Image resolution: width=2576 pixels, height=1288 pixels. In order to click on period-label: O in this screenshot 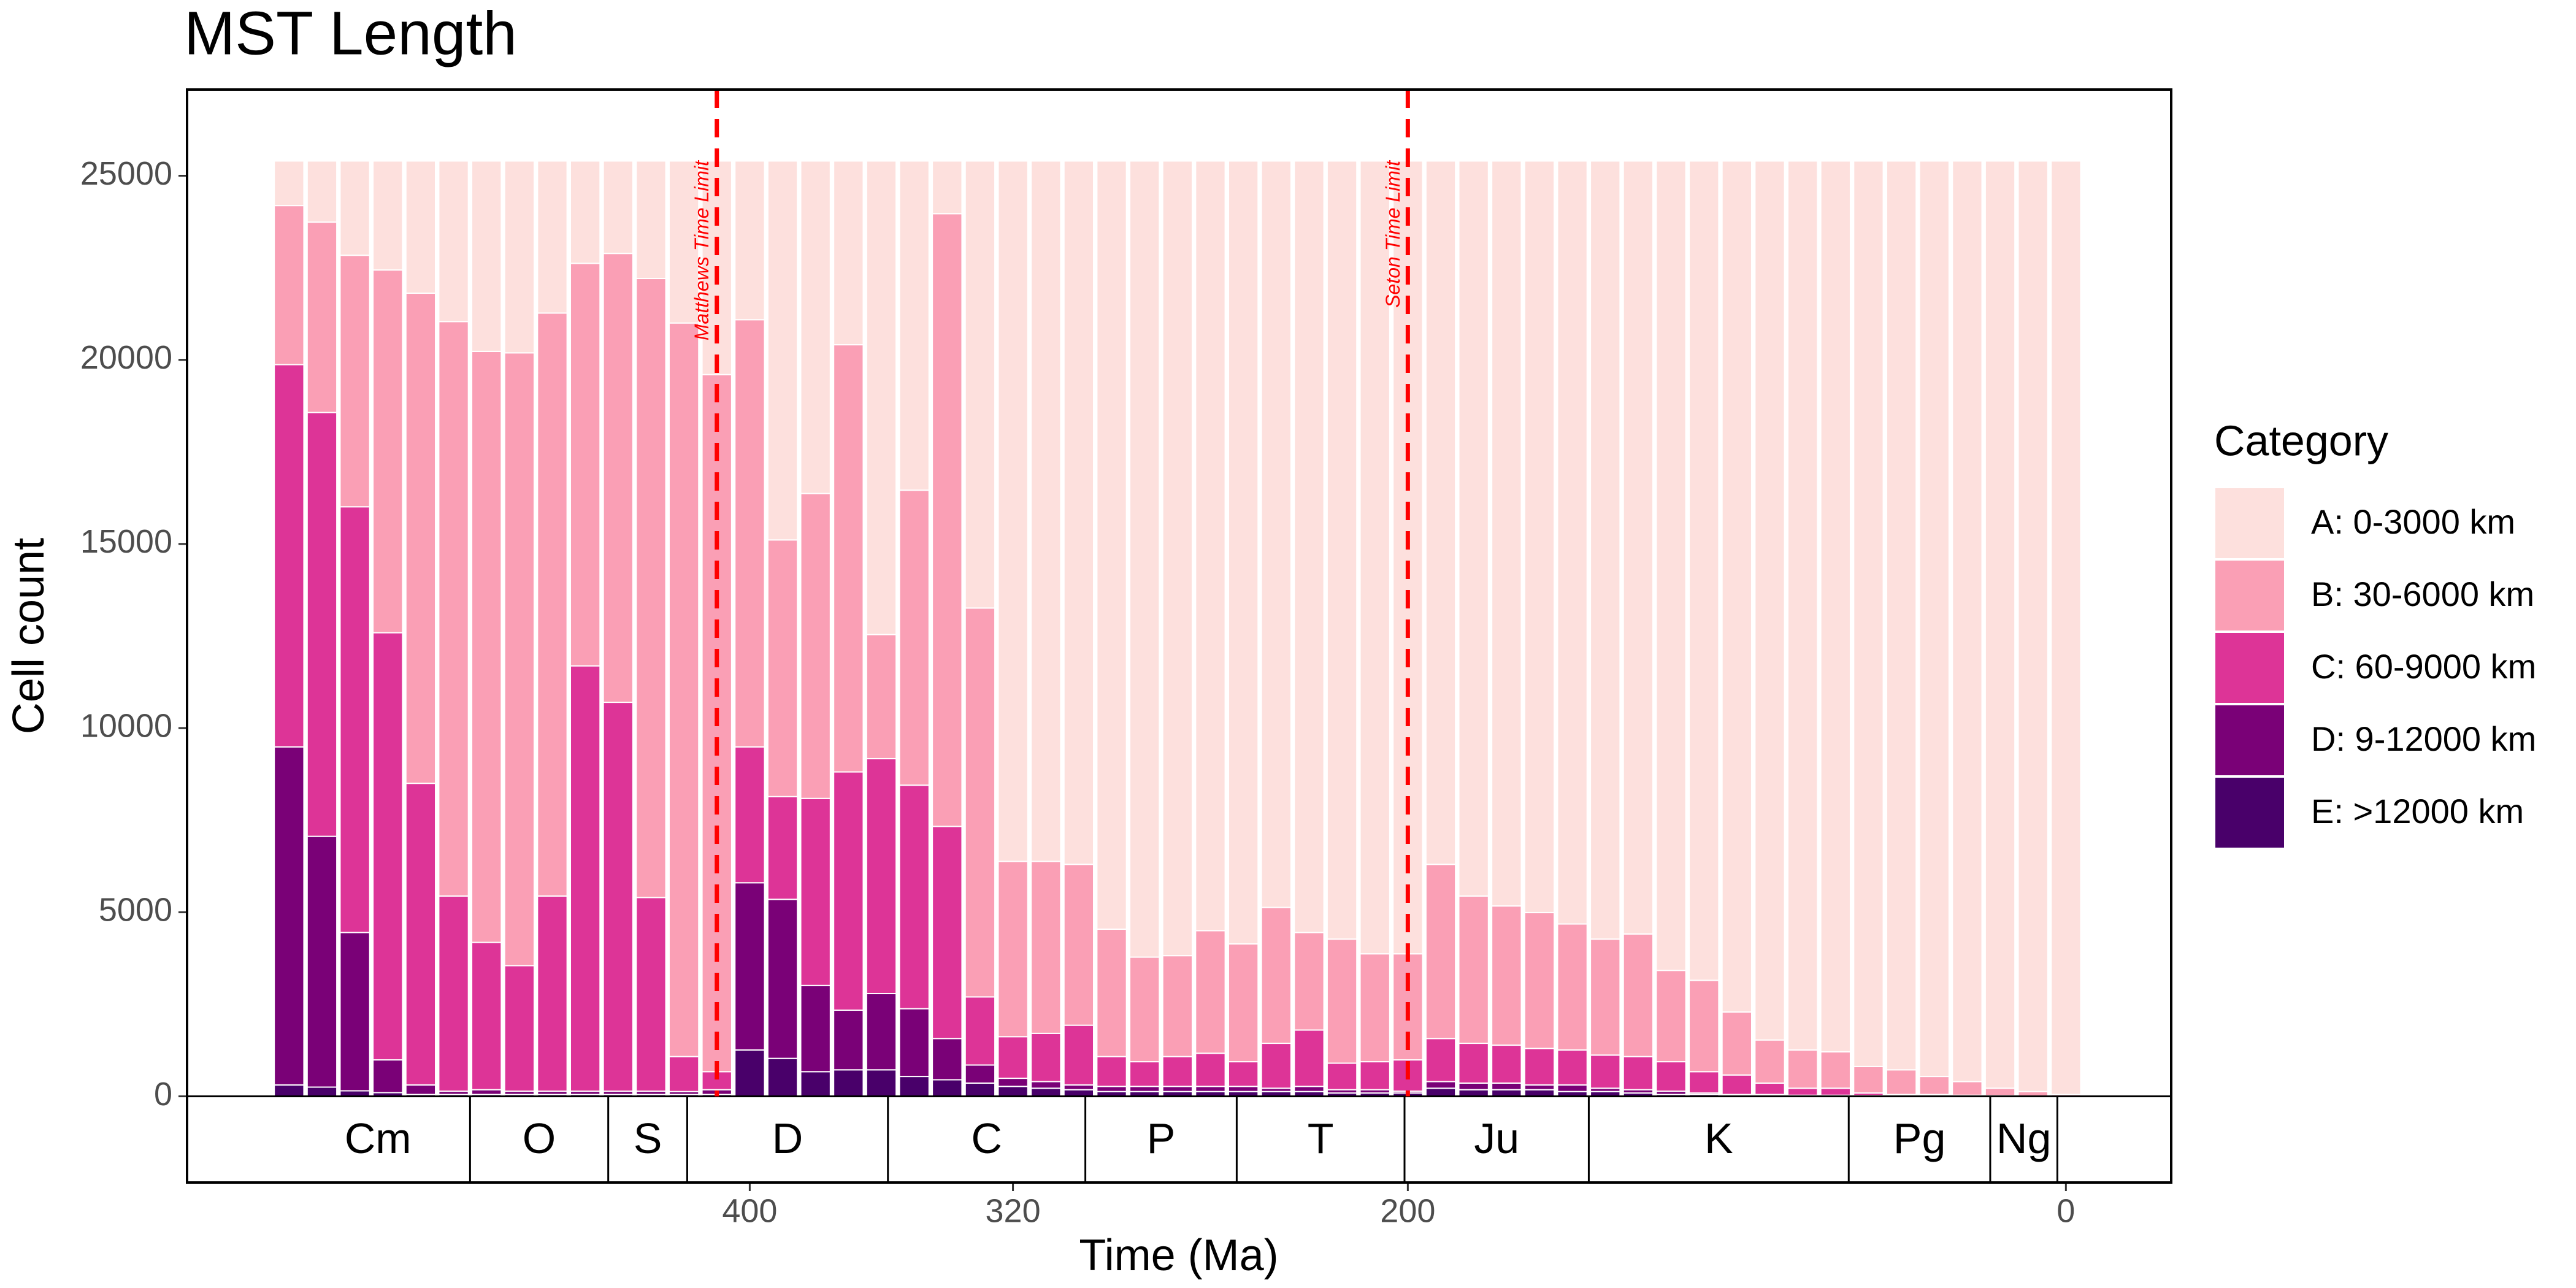, I will do `click(539, 1138)`.